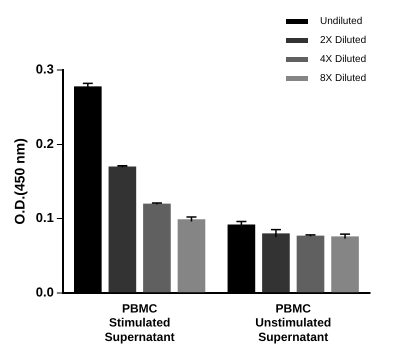  Describe the element at coordinates (45, 69) in the screenshot. I see `y-tick-label: 0.3` at that location.